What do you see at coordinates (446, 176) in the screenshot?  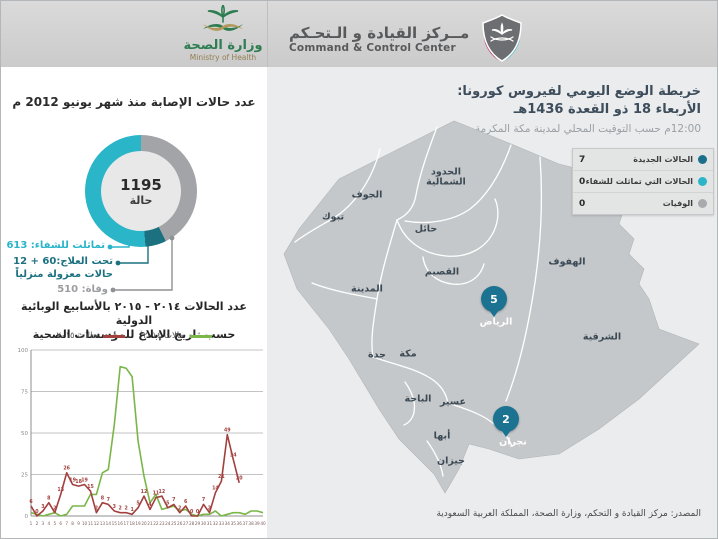 I see `map-region-label: الحدود الشمالية` at bounding box center [446, 176].